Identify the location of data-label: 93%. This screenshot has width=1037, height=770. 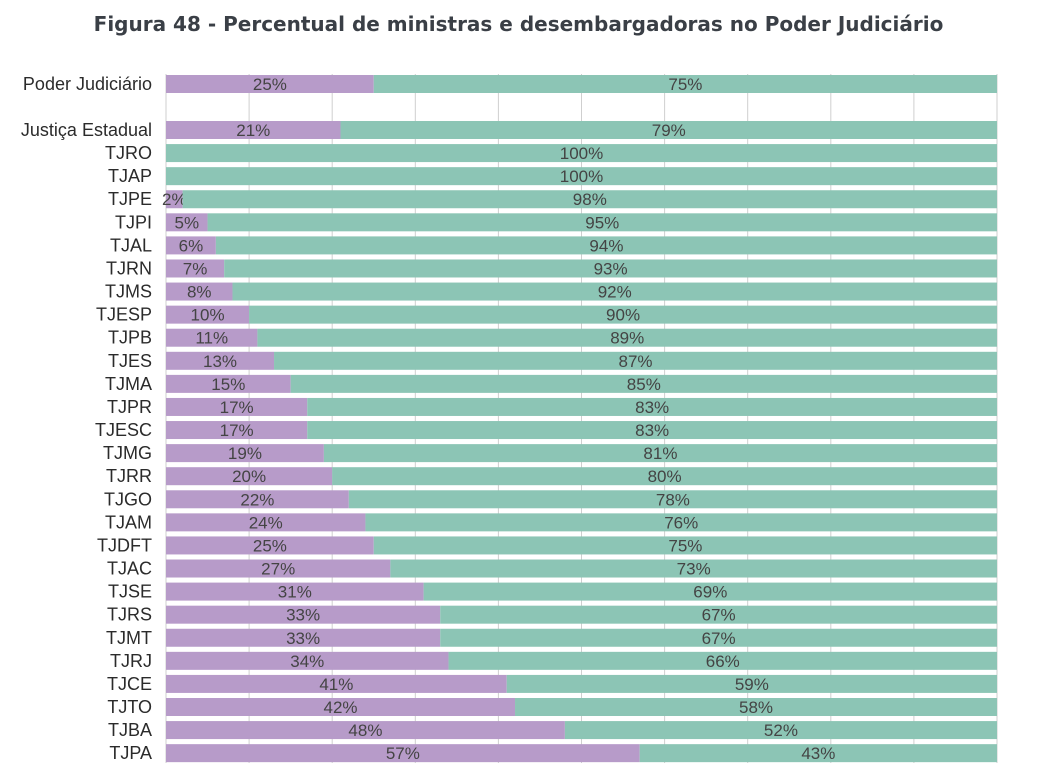
(611, 268).